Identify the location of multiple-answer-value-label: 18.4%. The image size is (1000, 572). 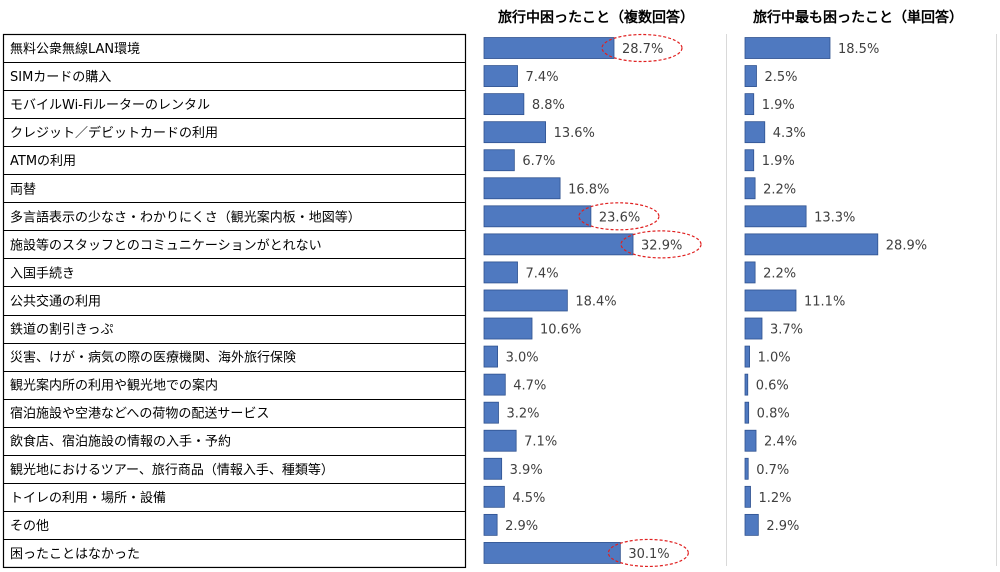
(595, 301).